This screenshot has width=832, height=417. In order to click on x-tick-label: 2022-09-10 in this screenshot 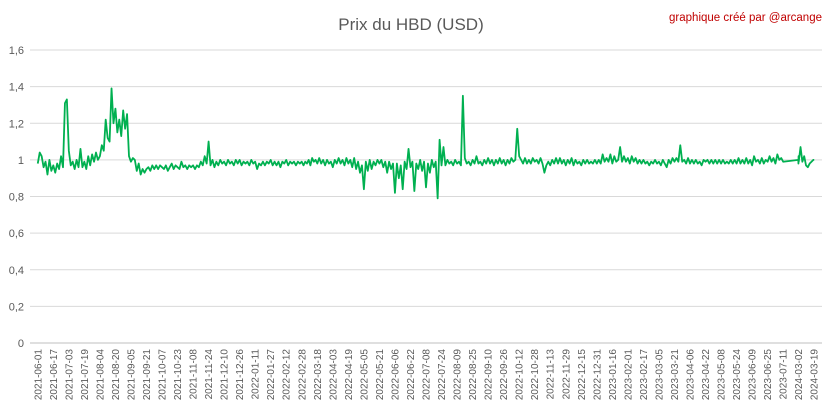, I will do `click(489, 375)`.